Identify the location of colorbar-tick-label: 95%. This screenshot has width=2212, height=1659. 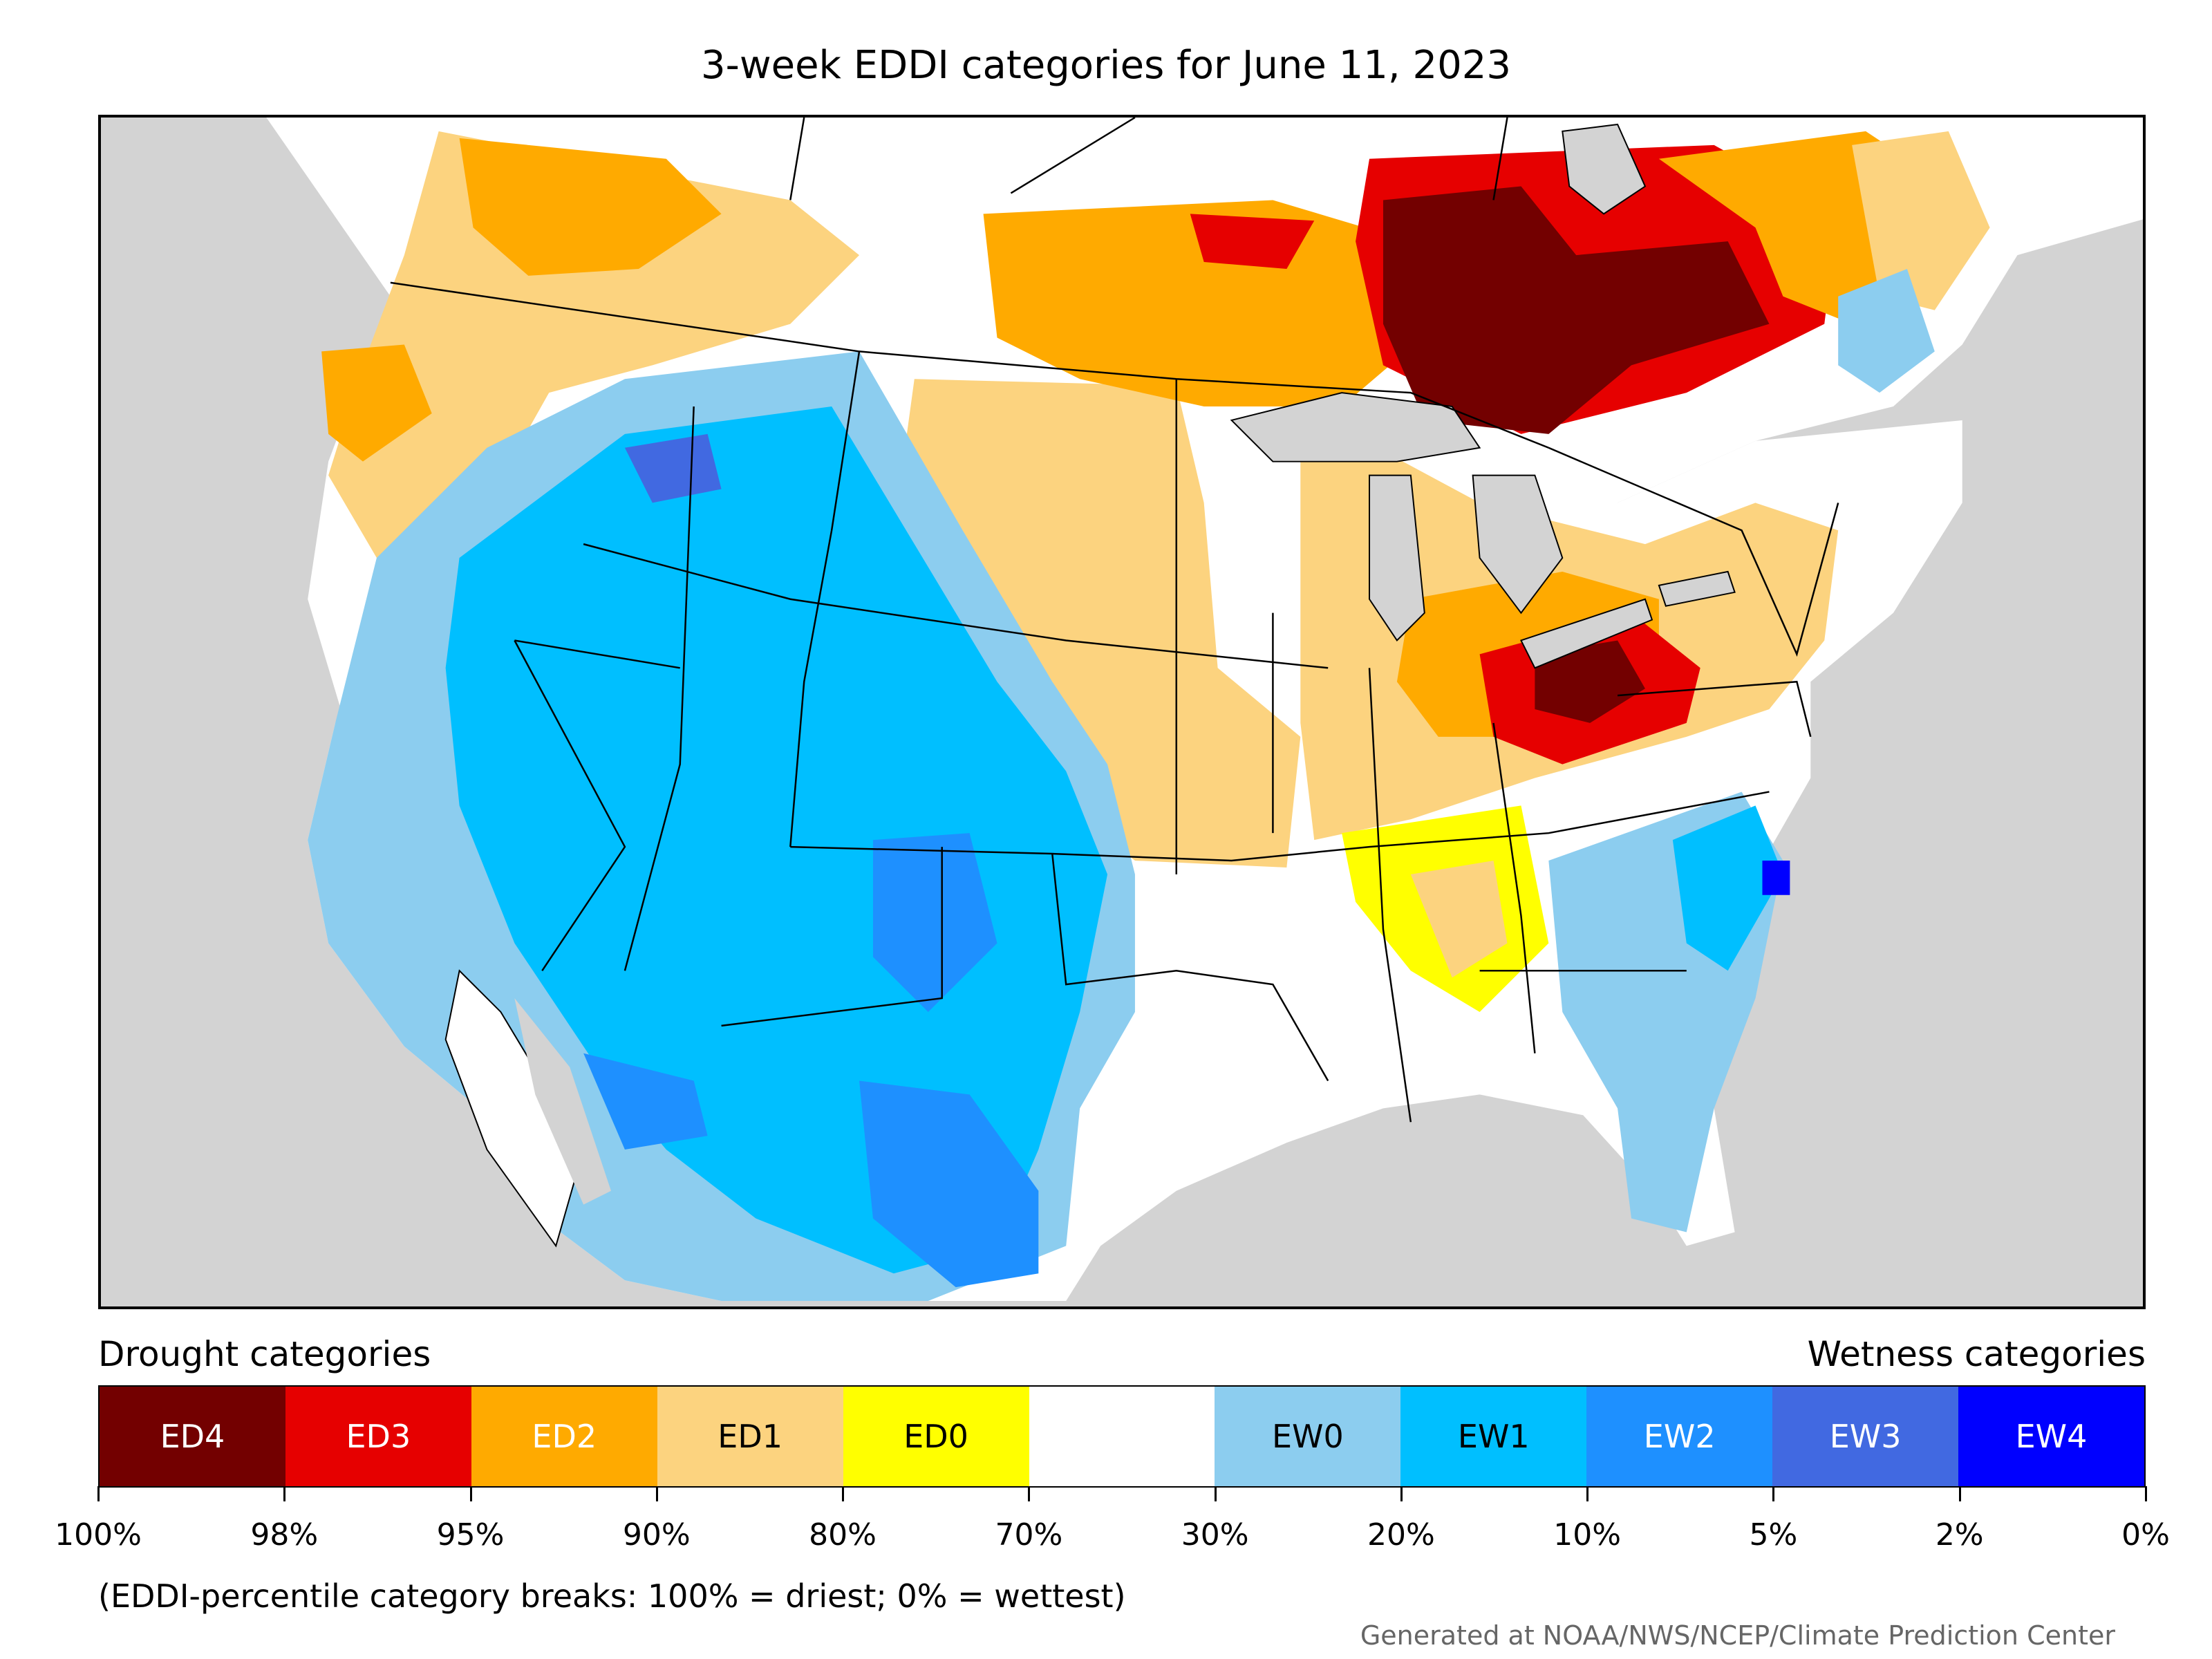
(470, 1535).